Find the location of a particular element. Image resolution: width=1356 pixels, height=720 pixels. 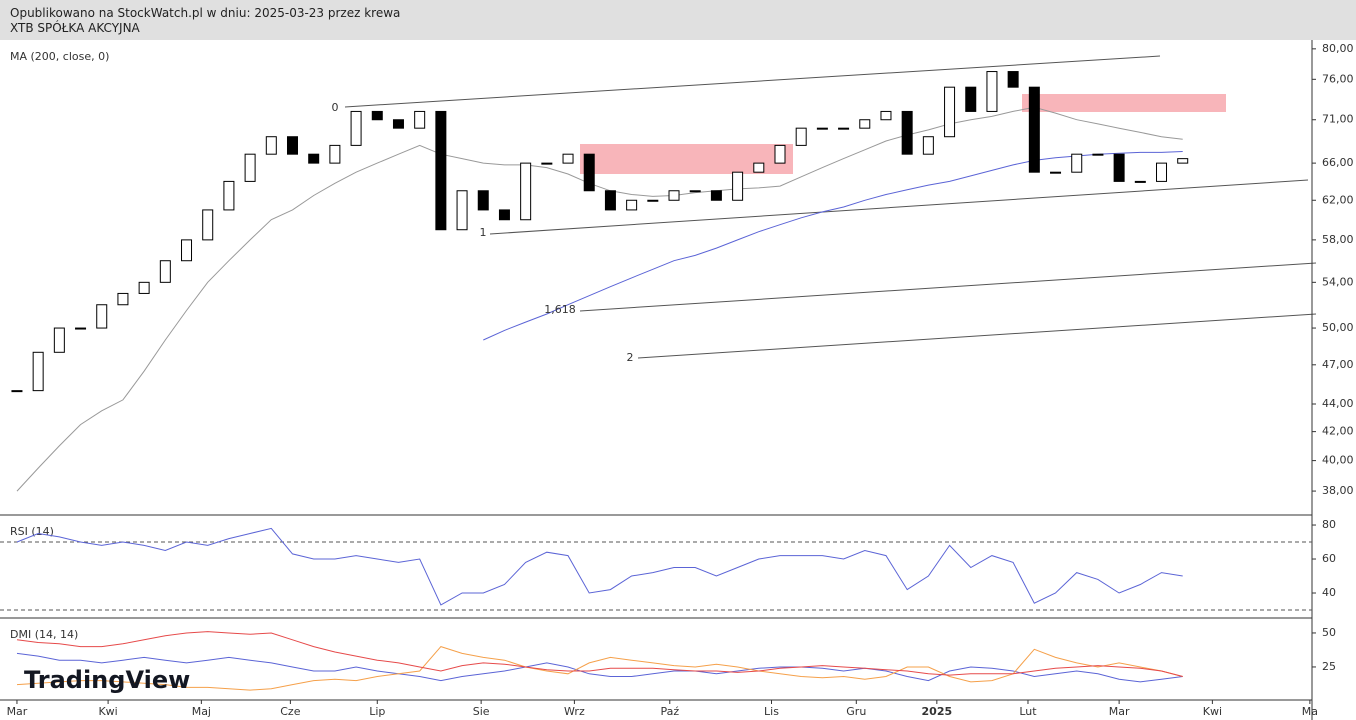

y-tick-label: 25 is located at coordinates (1329, 666).